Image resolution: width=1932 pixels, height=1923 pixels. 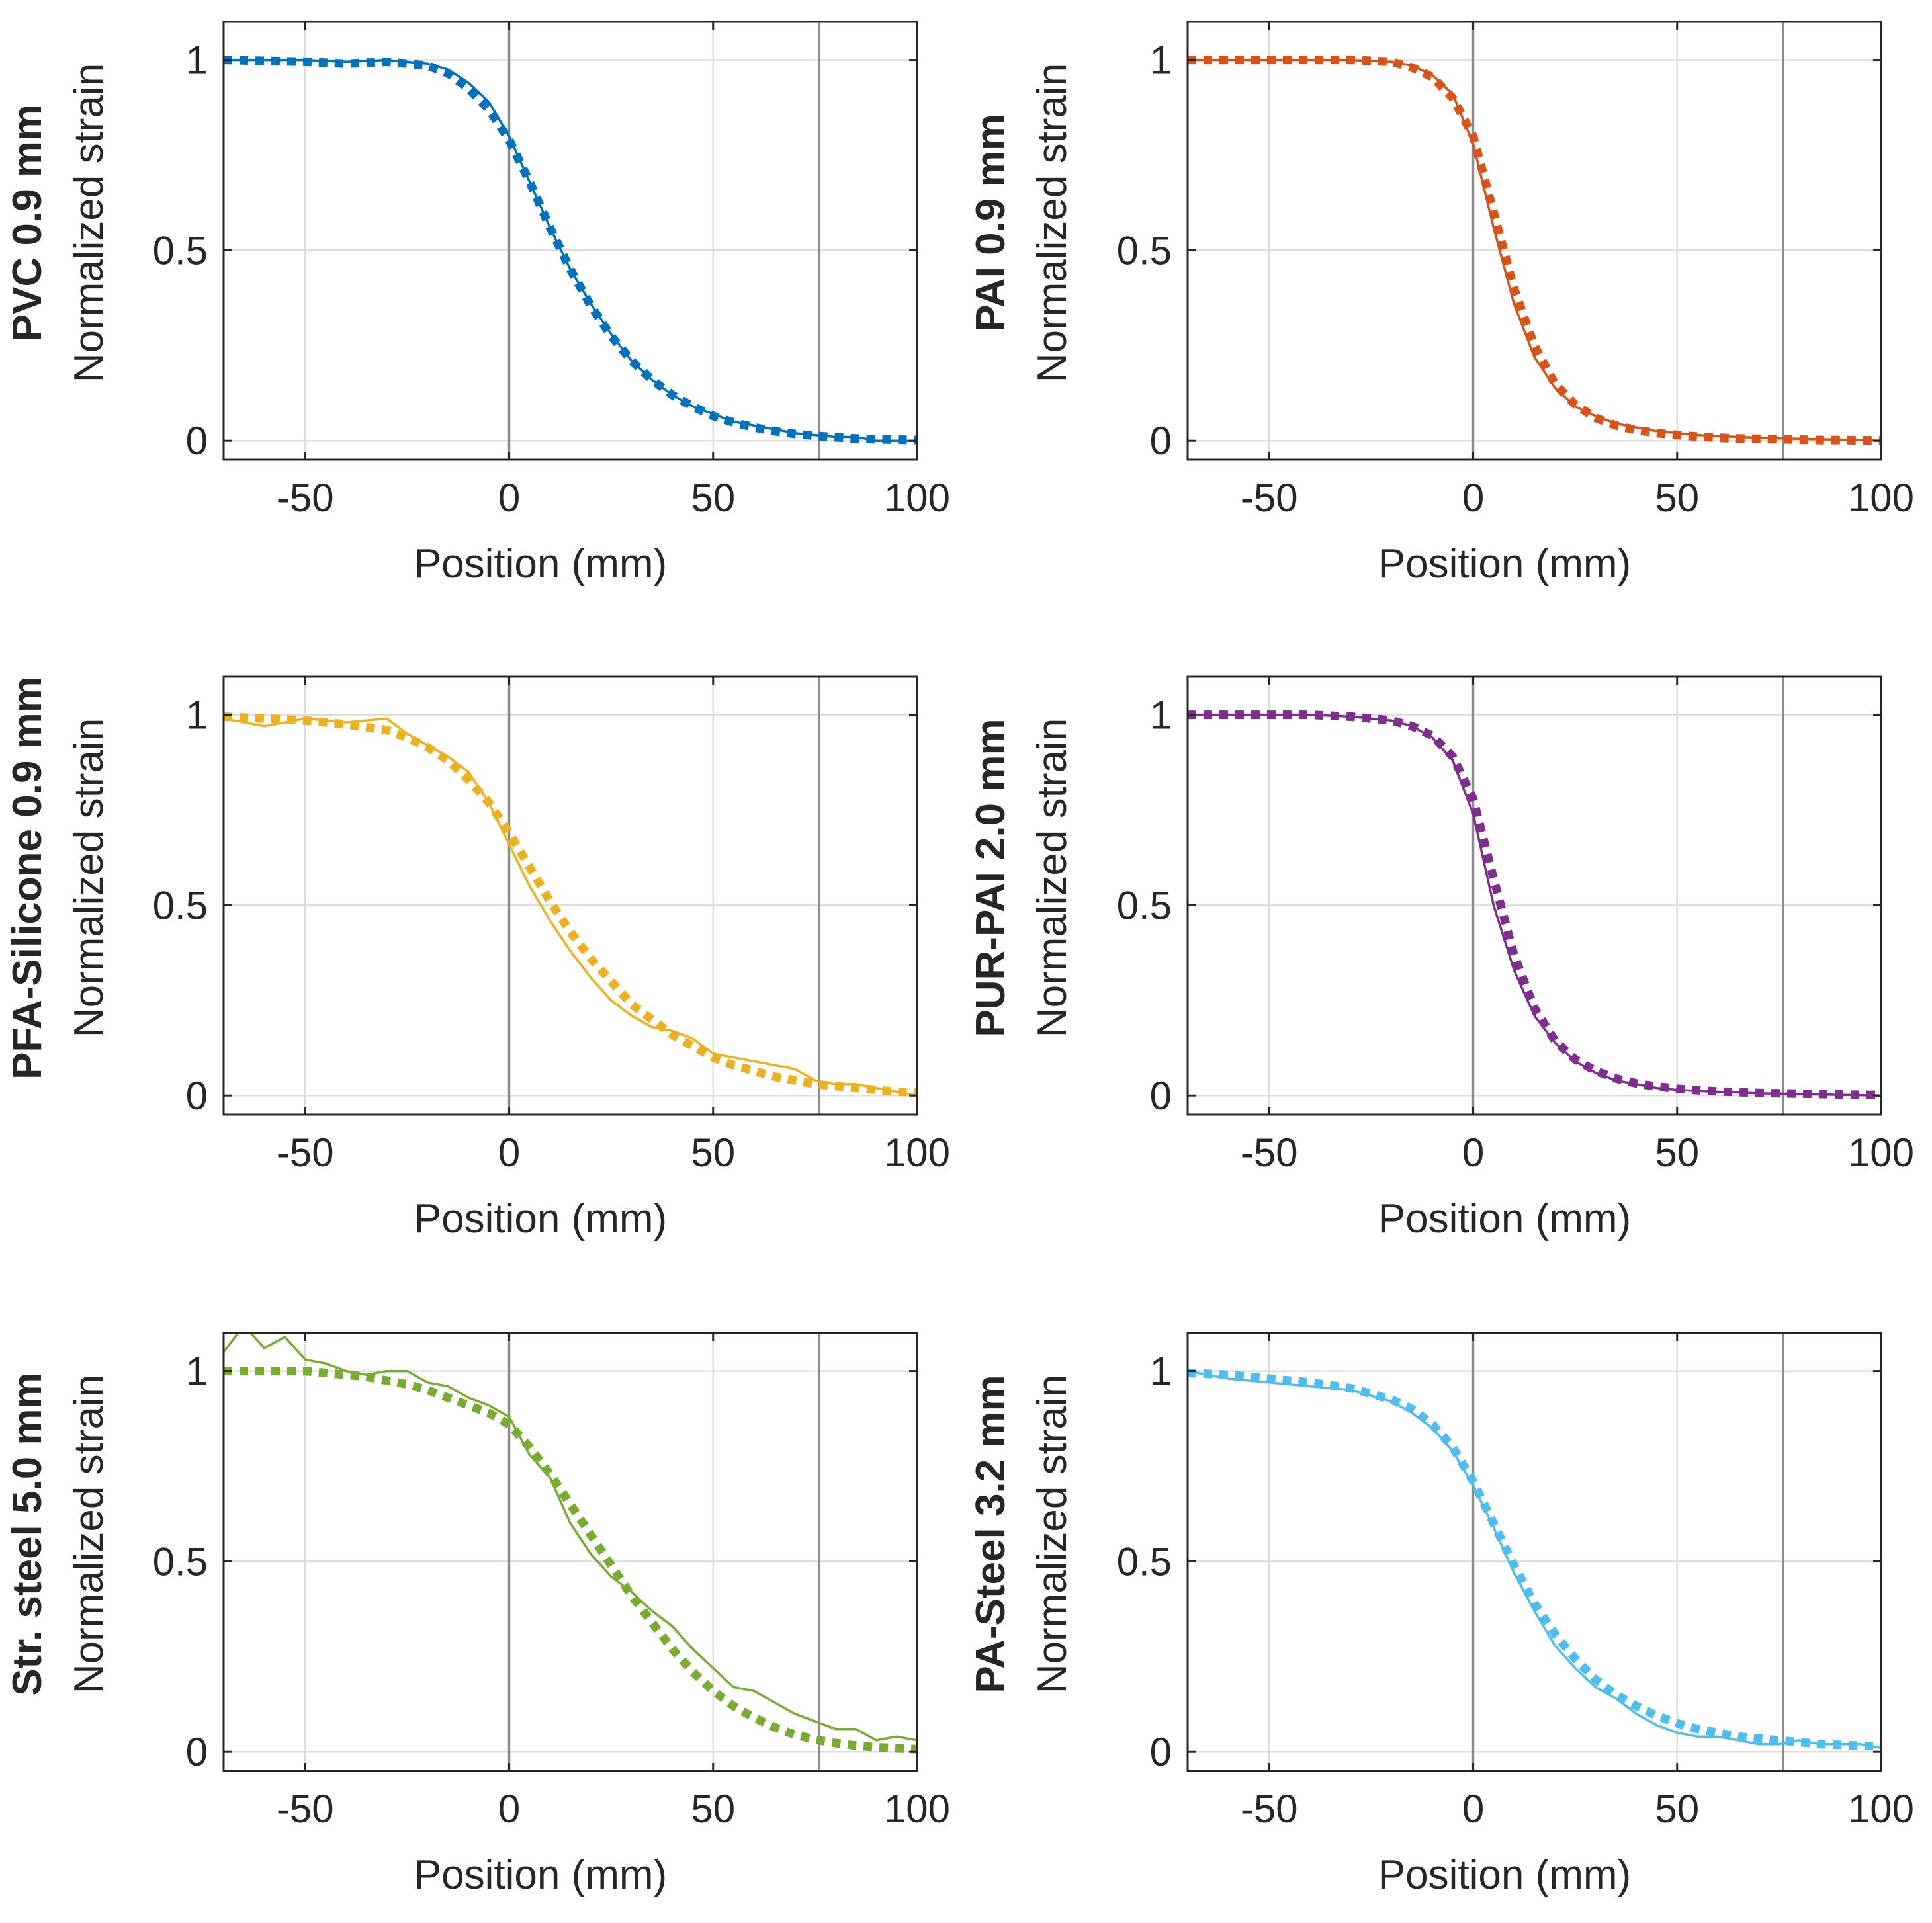 What do you see at coordinates (27, 1533) in the screenshot?
I see `panel-title: Str. steel 5.0 mm` at bounding box center [27, 1533].